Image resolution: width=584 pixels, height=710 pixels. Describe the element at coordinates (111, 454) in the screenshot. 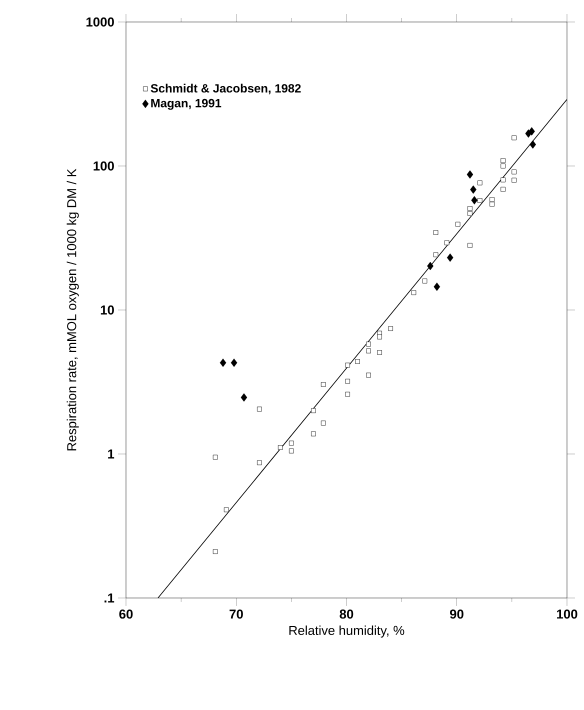

I see `y-tick-label: 1` at that location.